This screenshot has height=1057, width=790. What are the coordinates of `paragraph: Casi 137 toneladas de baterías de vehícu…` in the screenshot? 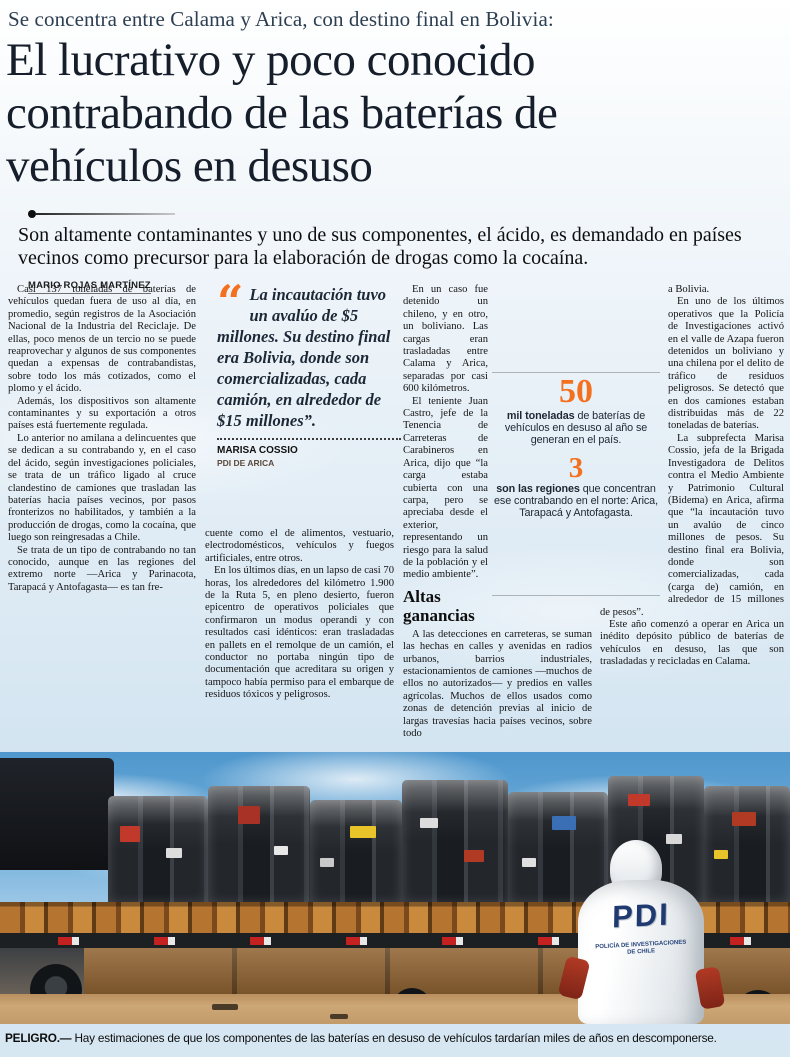 It's located at (102, 339).